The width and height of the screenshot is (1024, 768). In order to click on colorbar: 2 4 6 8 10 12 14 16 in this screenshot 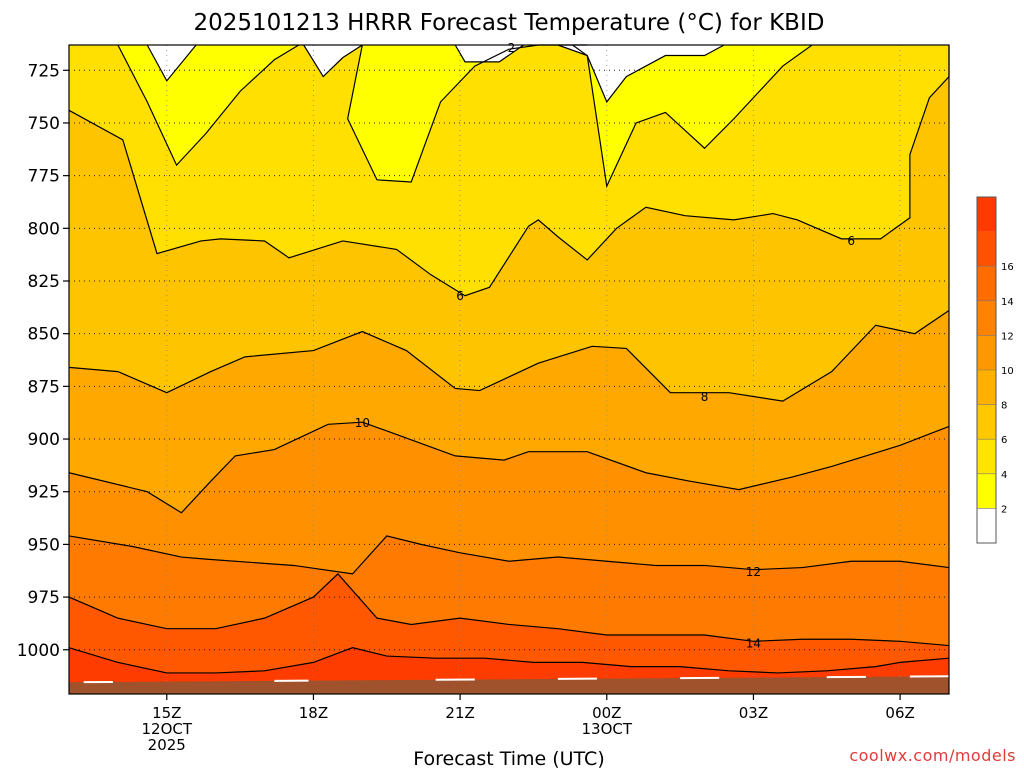, I will do `click(995, 370)`.